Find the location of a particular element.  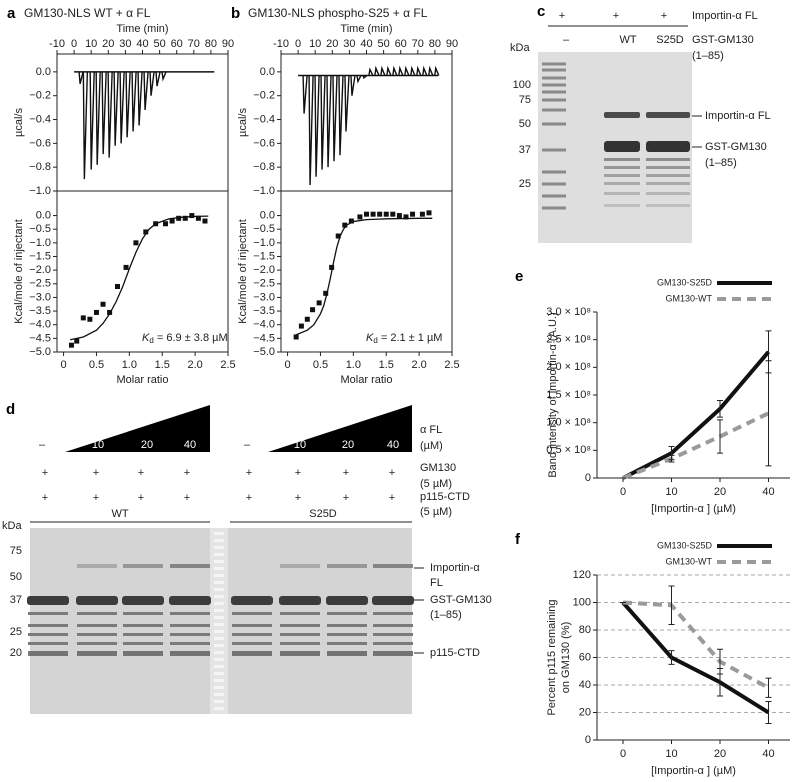

x-tick-label: 2.5 is located at coordinates (451, 365).